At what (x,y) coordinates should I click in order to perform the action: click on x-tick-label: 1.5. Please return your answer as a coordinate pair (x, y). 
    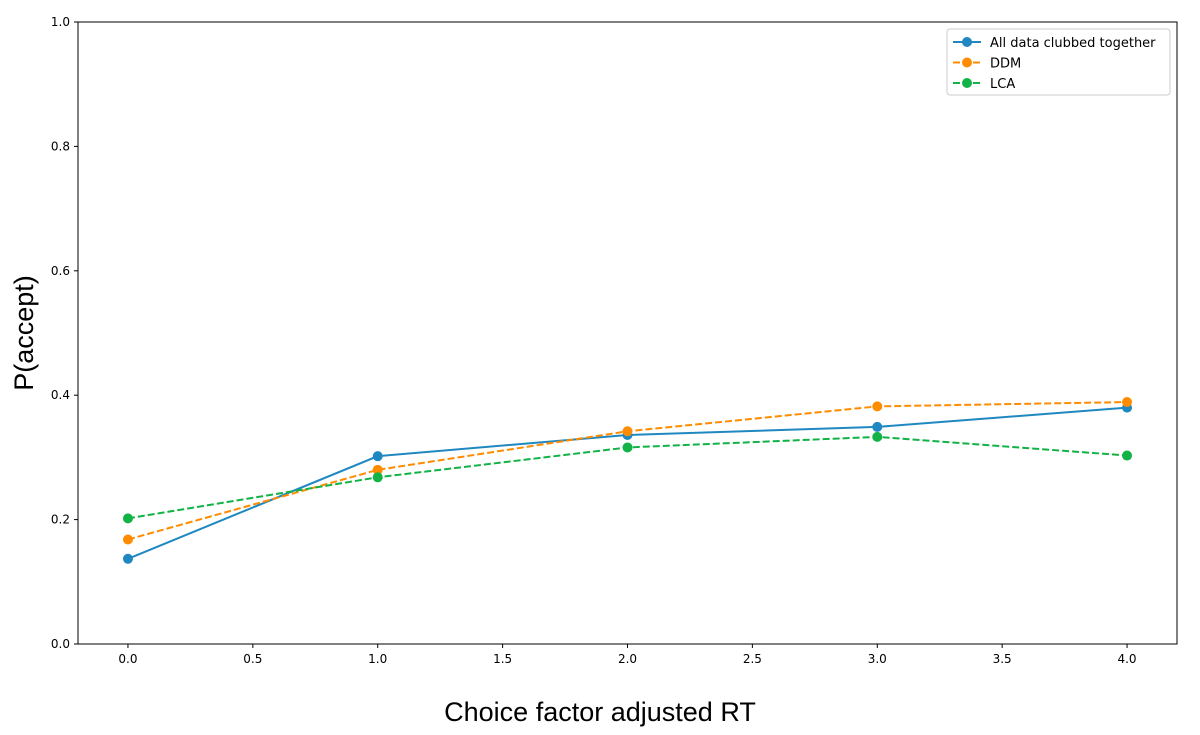
    Looking at the image, I should click on (502, 659).